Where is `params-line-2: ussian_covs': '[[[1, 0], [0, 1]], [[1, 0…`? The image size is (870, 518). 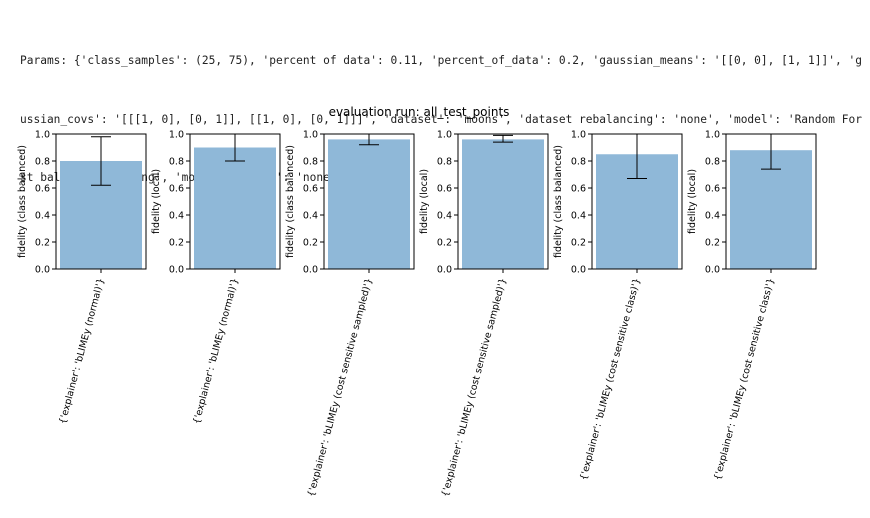
params-line-2: ussian_covs': '[[[1, 0], [0, 1]], [[1, 0… is located at coordinates (441, 119).